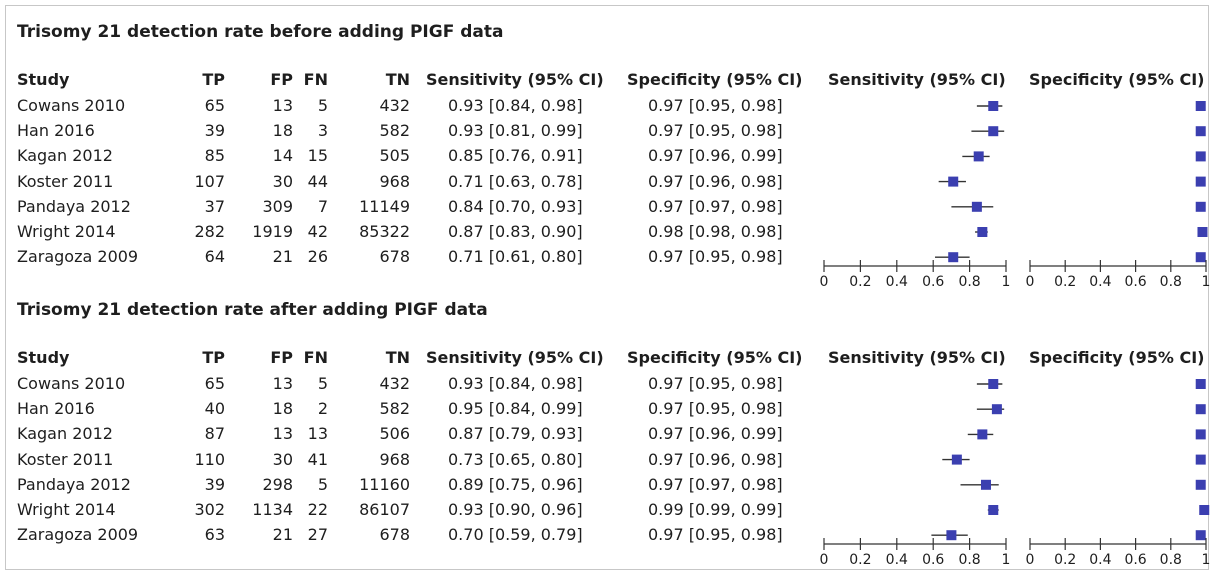  Describe the element at coordinates (515, 131) in the screenshot. I see `sensitivity-ci-value: 0.93 [0.81, 0.99]` at that location.